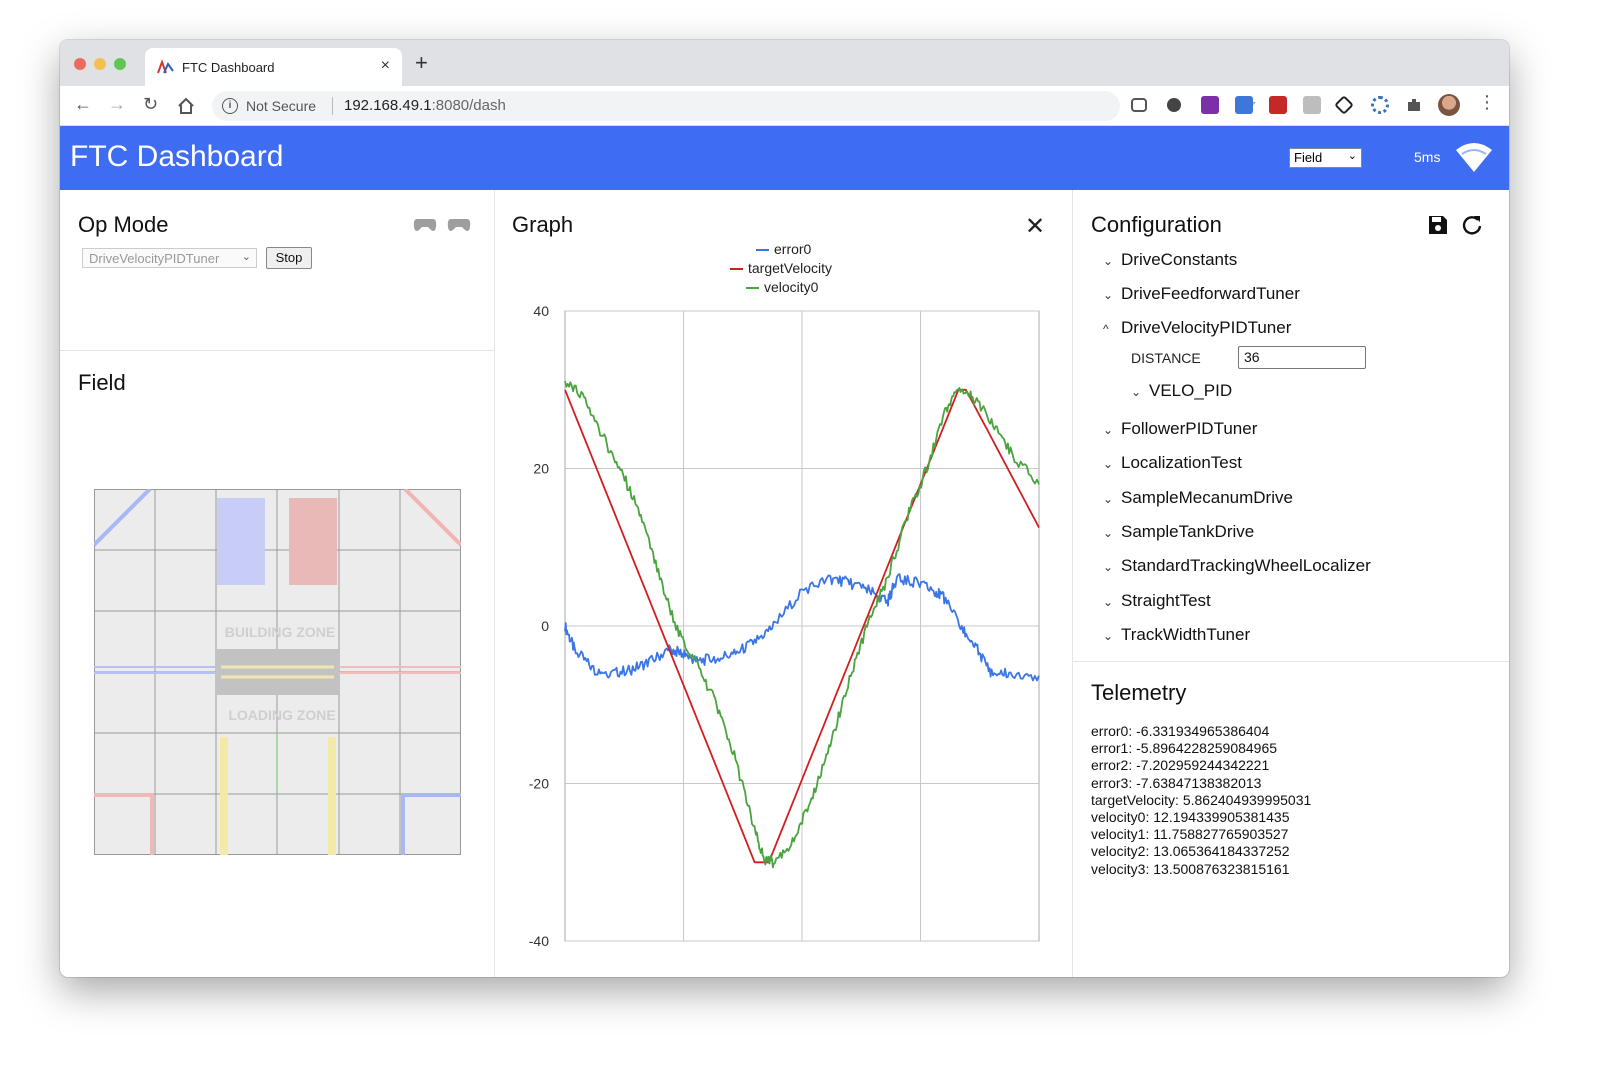  Describe the element at coordinates (1035, 226) in the screenshot. I see `close-icon: ✕` at that location.